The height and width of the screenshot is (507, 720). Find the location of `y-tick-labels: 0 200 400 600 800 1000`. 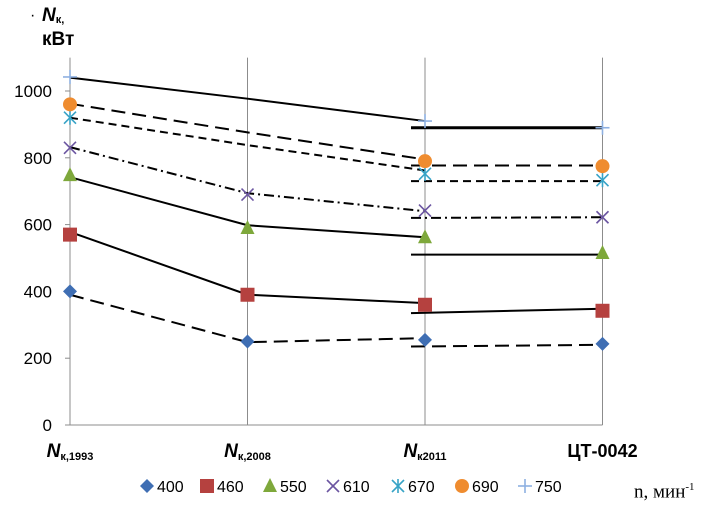

y-tick-labels: 0 200 400 600 800 1000 is located at coordinates (33, 258).